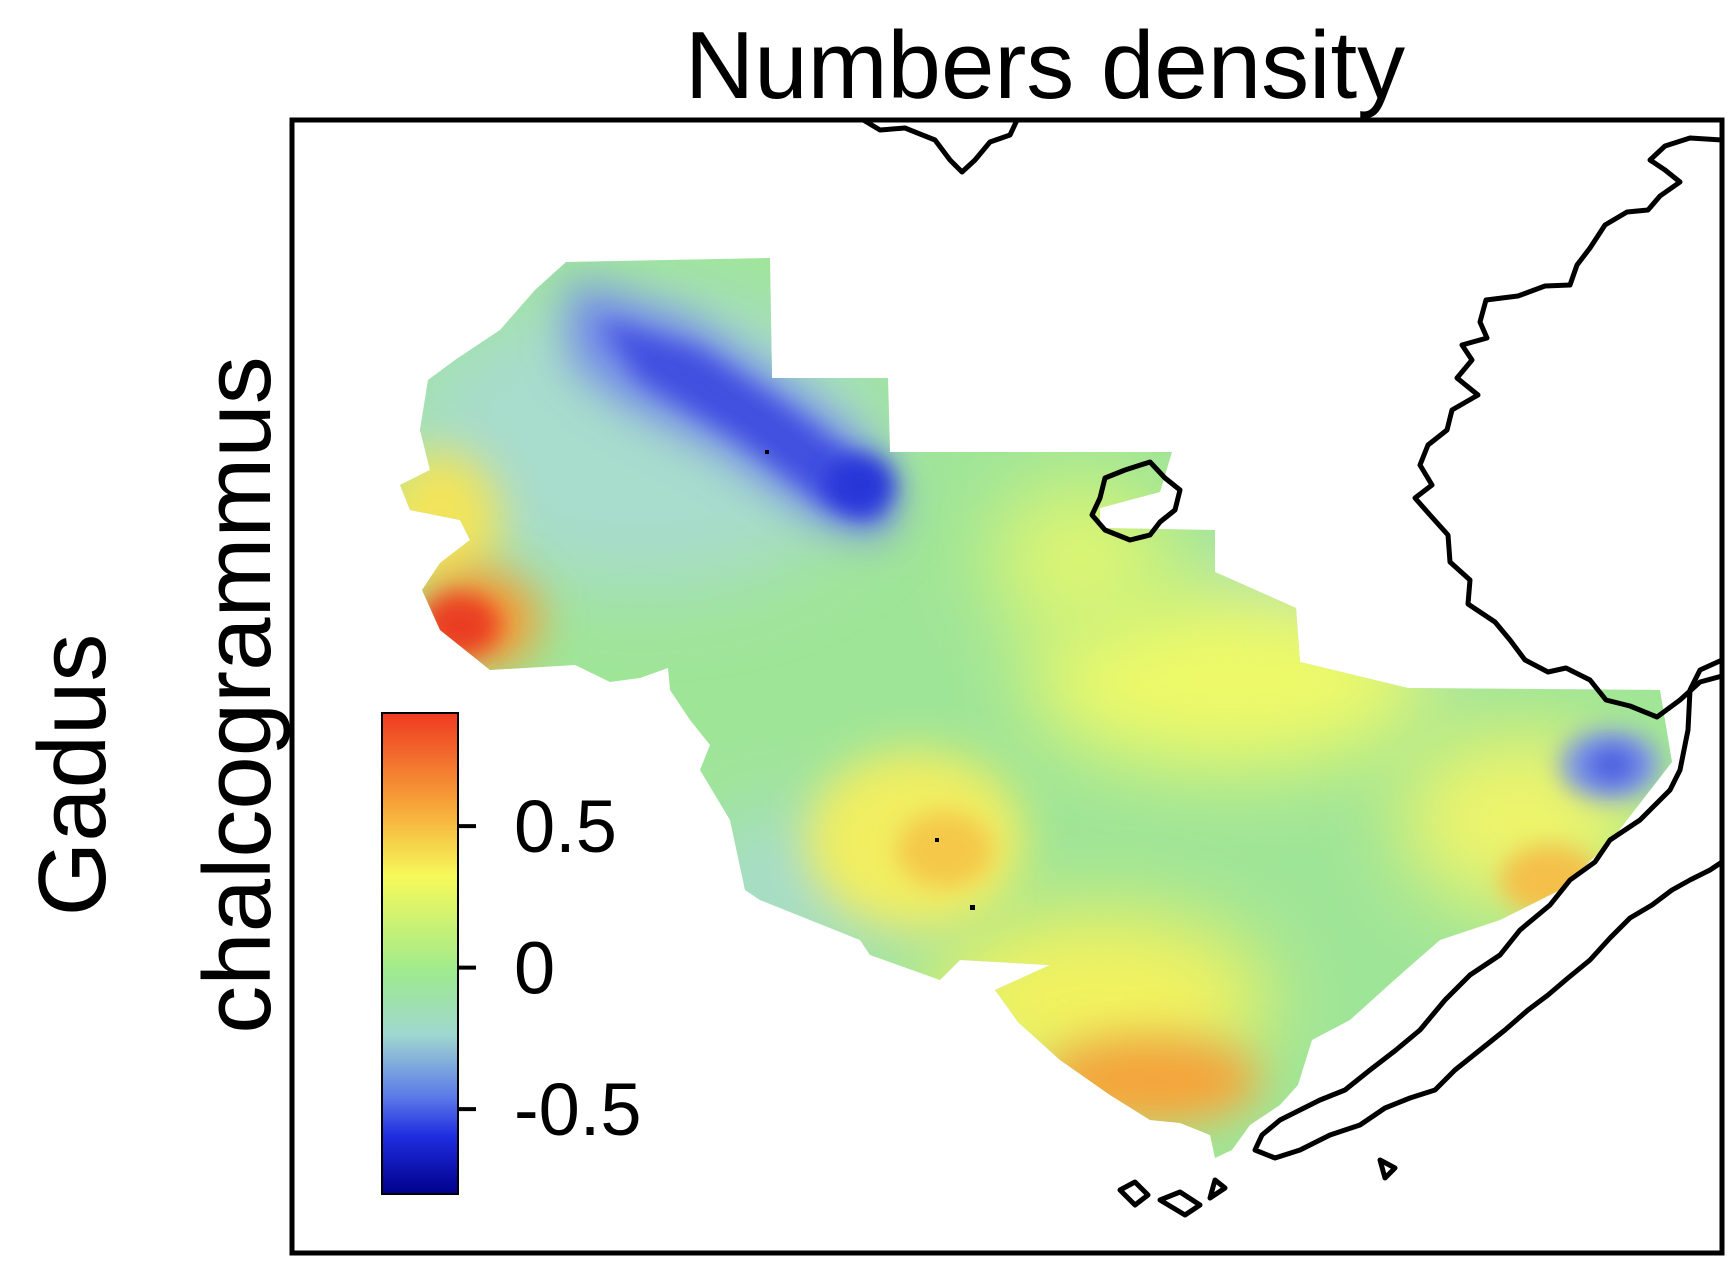 Image resolution: width=1732 pixels, height=1268 pixels. What do you see at coordinates (1045, 65) in the screenshot?
I see `plot-title: Numbers density` at bounding box center [1045, 65].